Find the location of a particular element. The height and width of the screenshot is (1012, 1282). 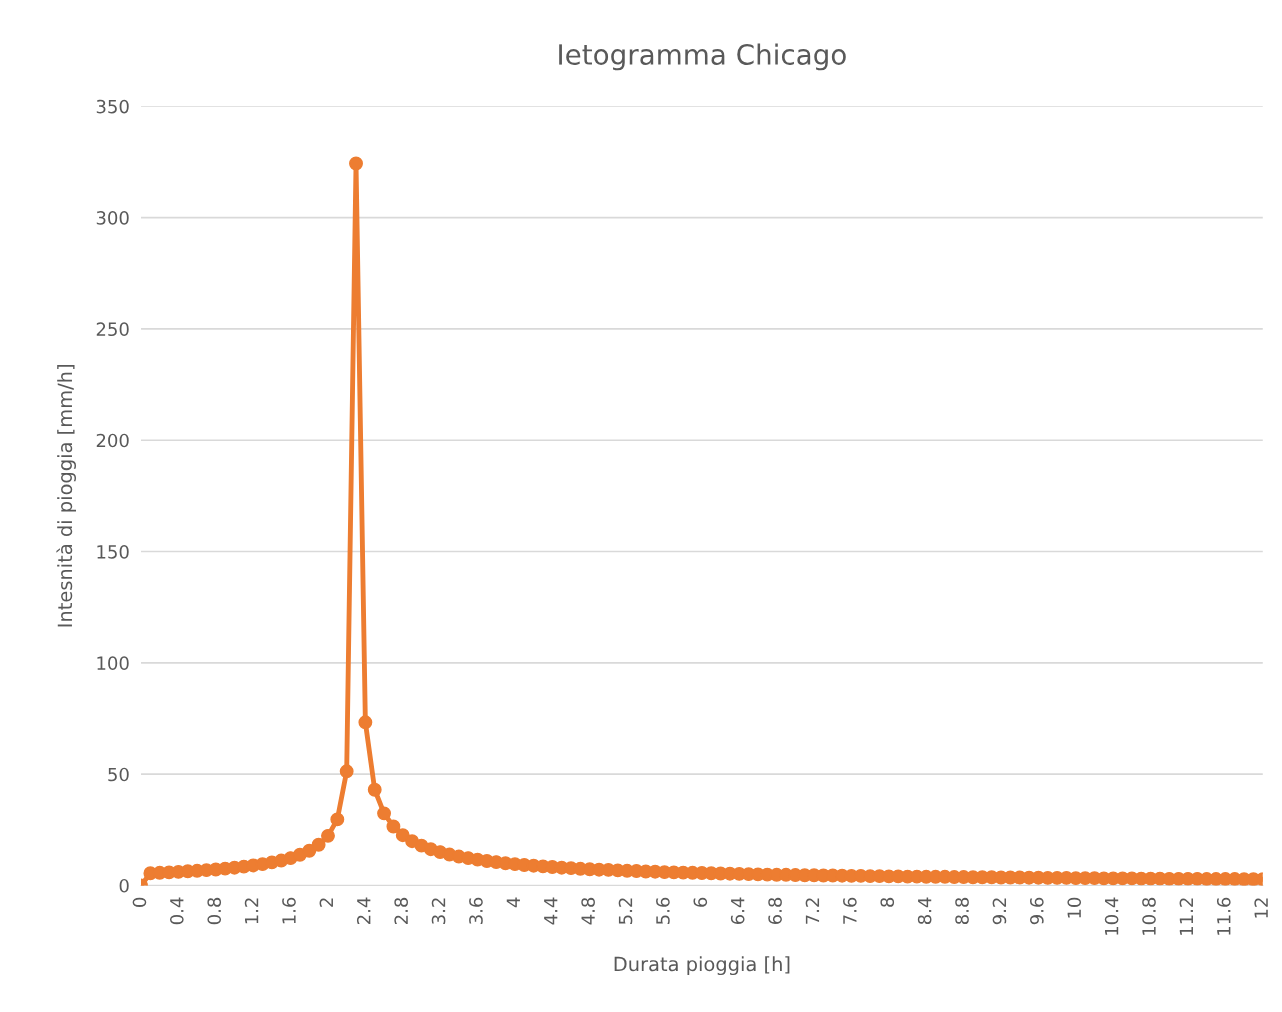

x-tick-label: 10.8 is located at coordinates (1149, 916).